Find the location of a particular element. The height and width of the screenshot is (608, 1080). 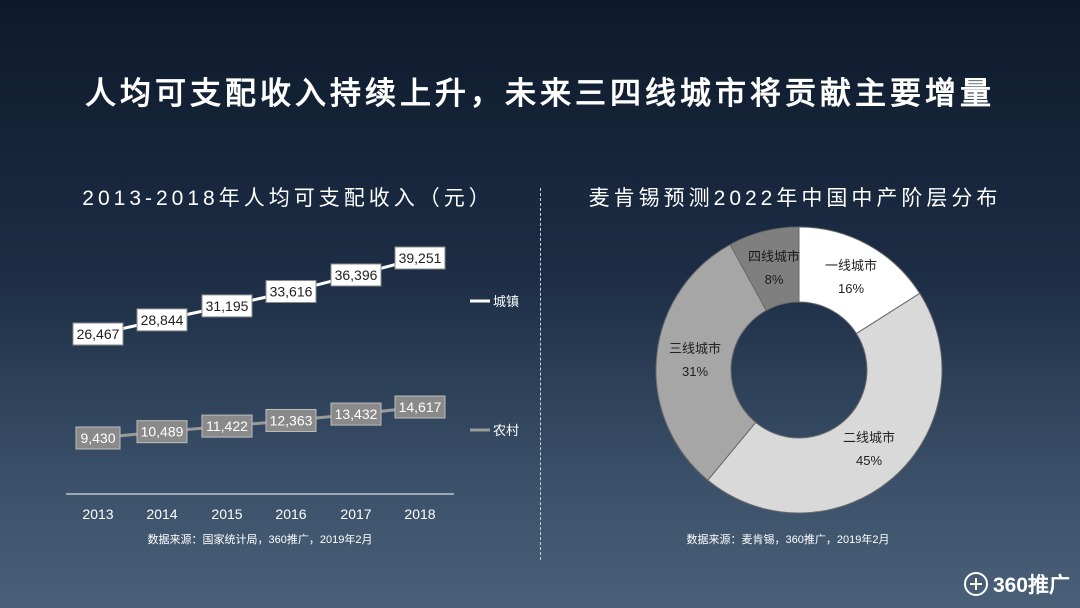

donut-slice-value: 31% is located at coordinates (695, 371).